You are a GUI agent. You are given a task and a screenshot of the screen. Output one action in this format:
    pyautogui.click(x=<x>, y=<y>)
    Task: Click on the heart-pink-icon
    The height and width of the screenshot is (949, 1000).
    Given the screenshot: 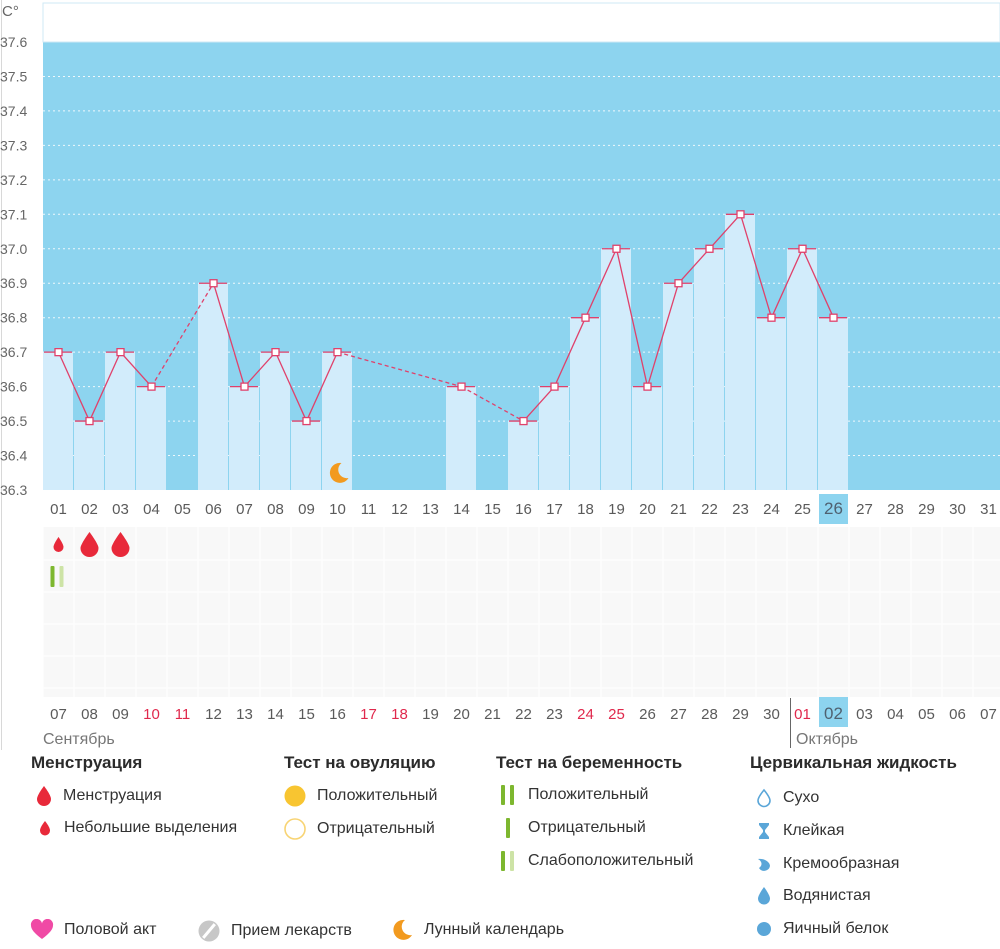 What is the action you would take?
    pyautogui.click(x=42, y=929)
    